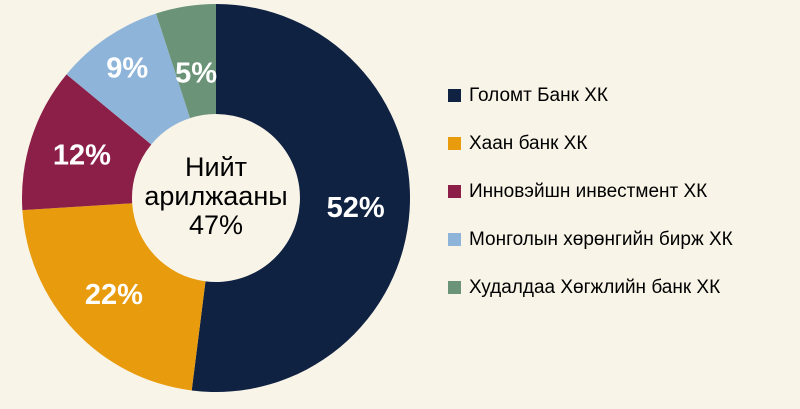 The image size is (800, 409). What do you see at coordinates (356, 208) in the screenshot?
I see `slice-value-label: 52%` at bounding box center [356, 208].